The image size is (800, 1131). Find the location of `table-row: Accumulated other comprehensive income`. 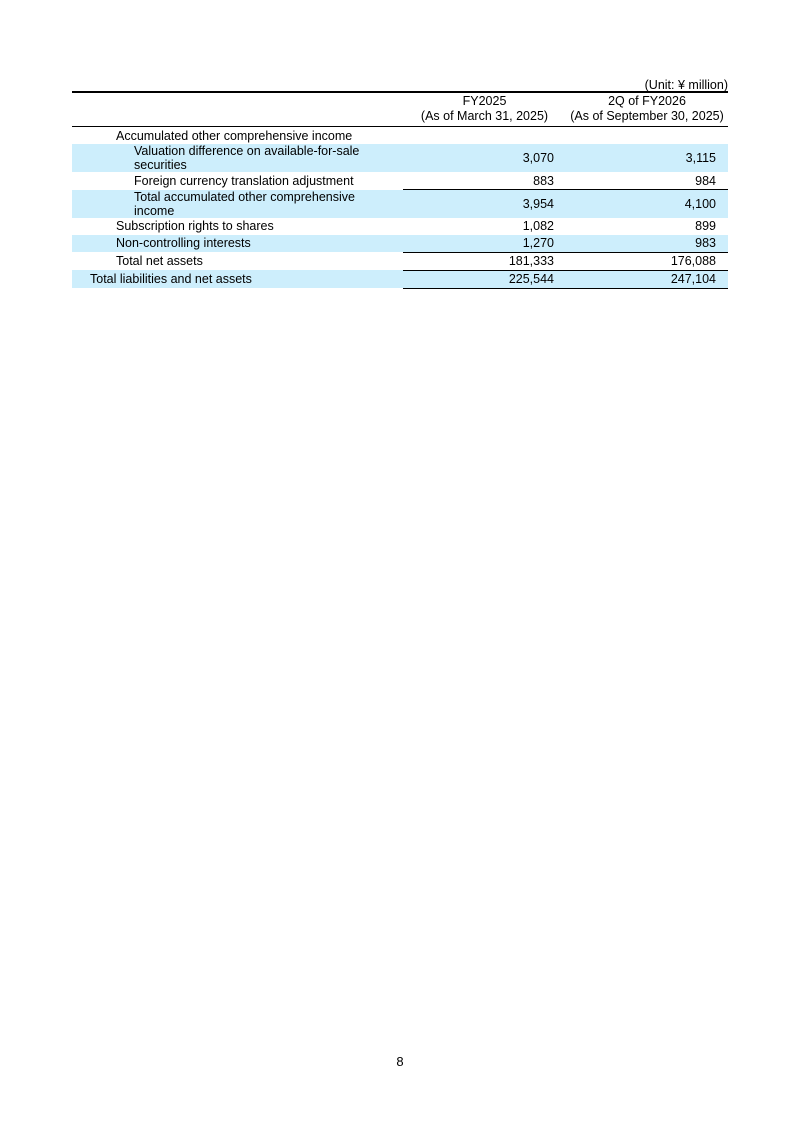

table-row: Accumulated other comprehensive income is located at coordinates (234, 135).